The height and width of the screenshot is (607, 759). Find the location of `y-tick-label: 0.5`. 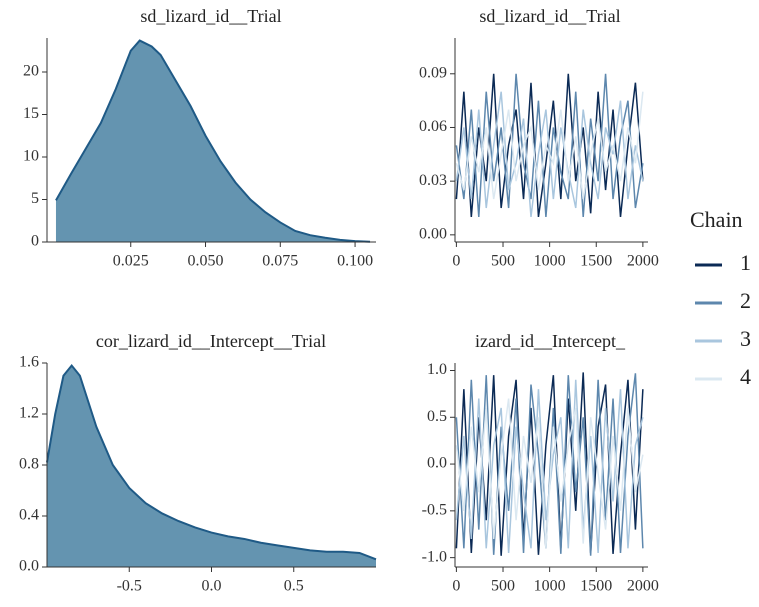

y-tick-label: 0.5 is located at coordinates (437, 416).